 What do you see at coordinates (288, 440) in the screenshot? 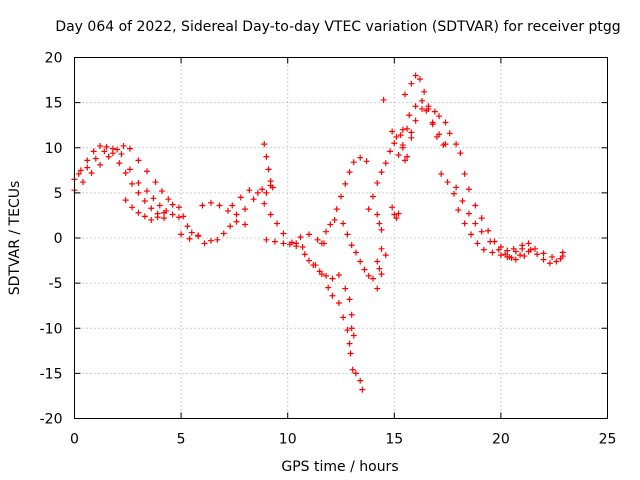
I see `x-tick-label: 10` at bounding box center [288, 440].